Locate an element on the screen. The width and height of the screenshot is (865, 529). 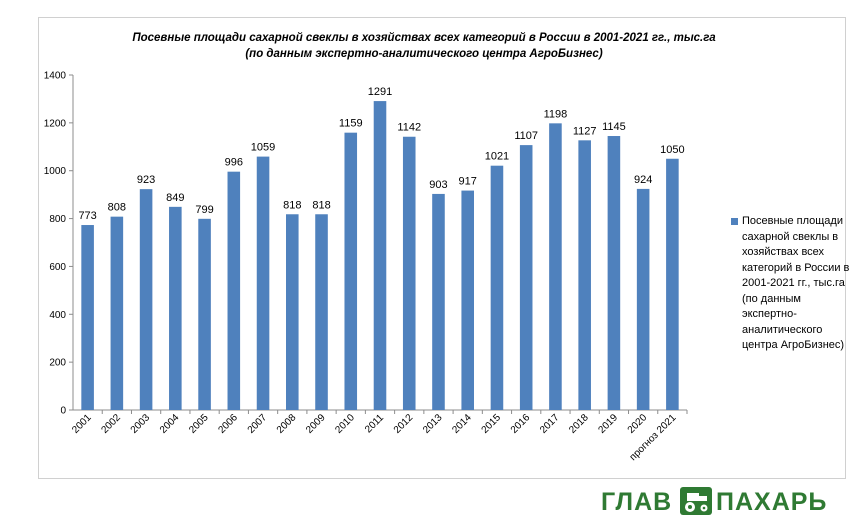
x-tick-label: 2003 is located at coordinates (141, 424).